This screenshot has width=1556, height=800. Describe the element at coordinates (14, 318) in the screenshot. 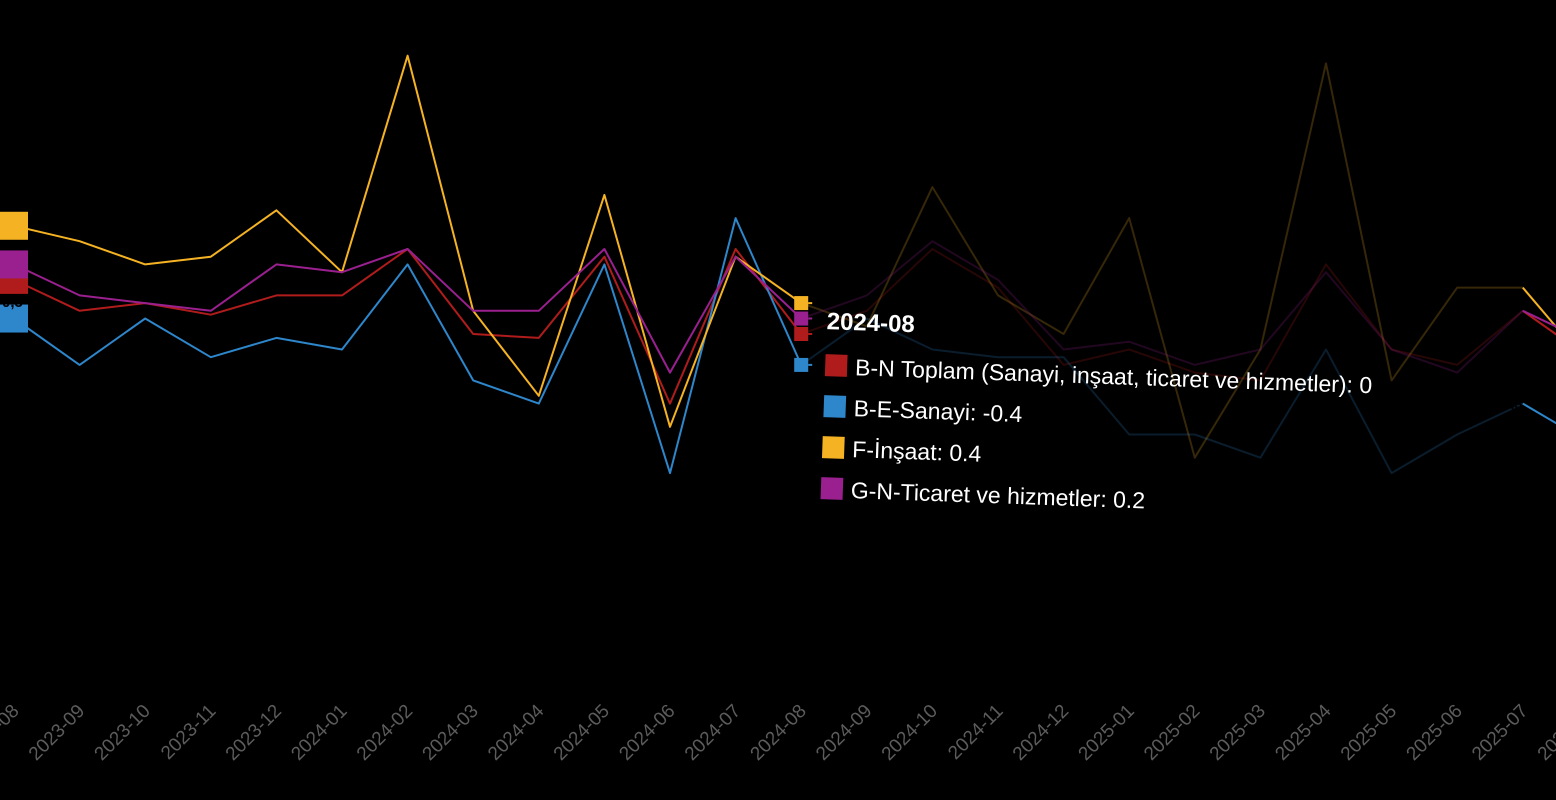

I see `series-2-start-marker` at that location.